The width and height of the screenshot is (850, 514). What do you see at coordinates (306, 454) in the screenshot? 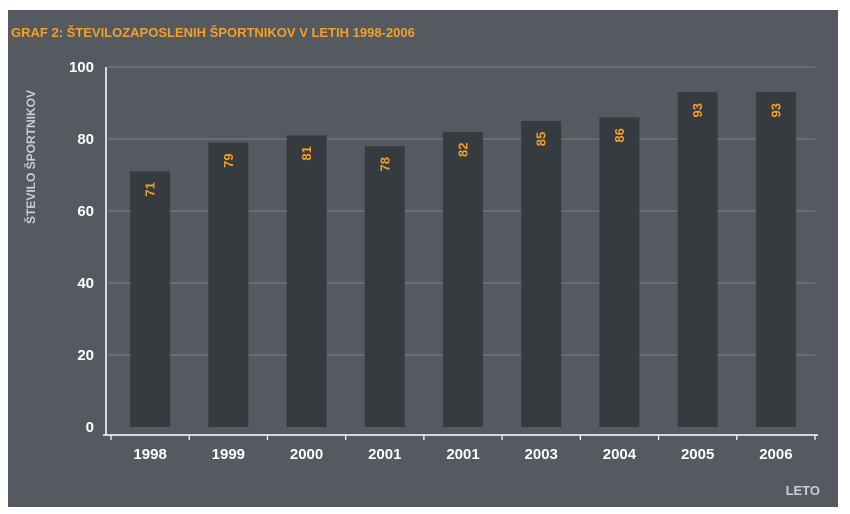
I see `x-tick-label: 2000` at bounding box center [306, 454].